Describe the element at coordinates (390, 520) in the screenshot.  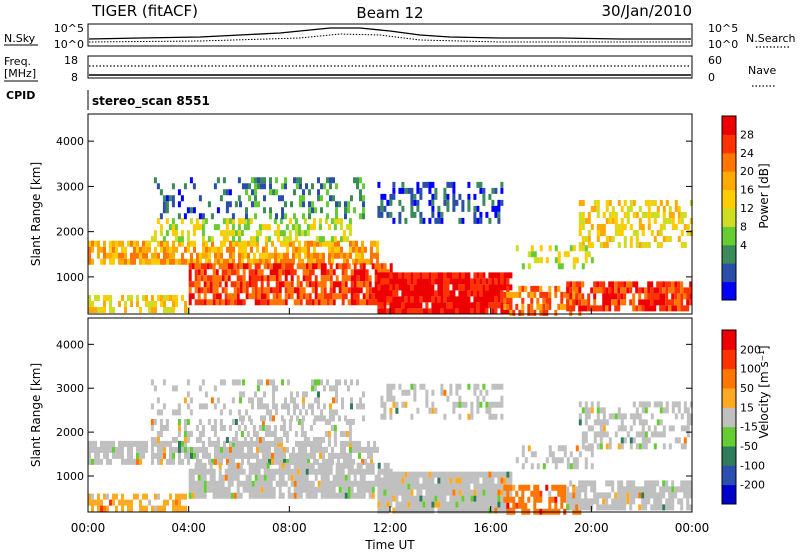
I see `velocity-x-axis: 00:00 04:00 08:00 12:00 16:00 20:00 00:00` at that location.